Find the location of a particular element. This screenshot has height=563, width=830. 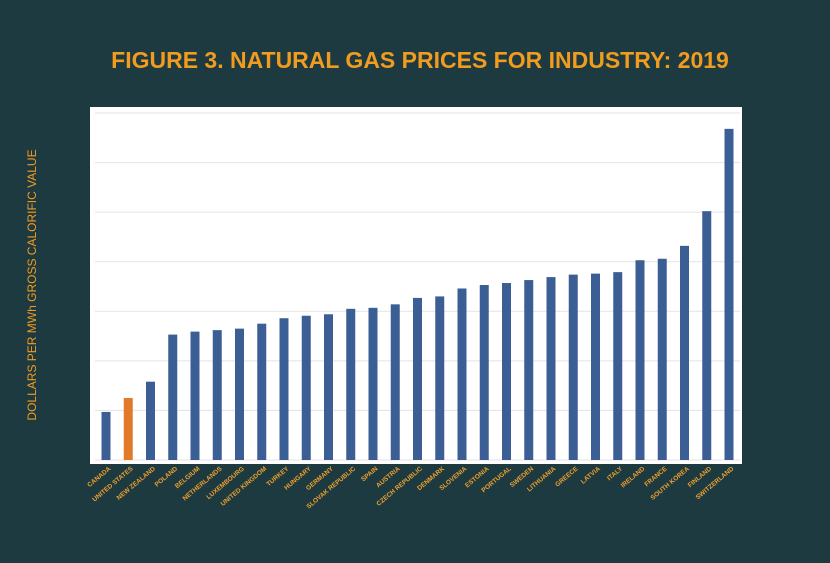

y-tick-label: 70 is located at coordinates (70, 113).